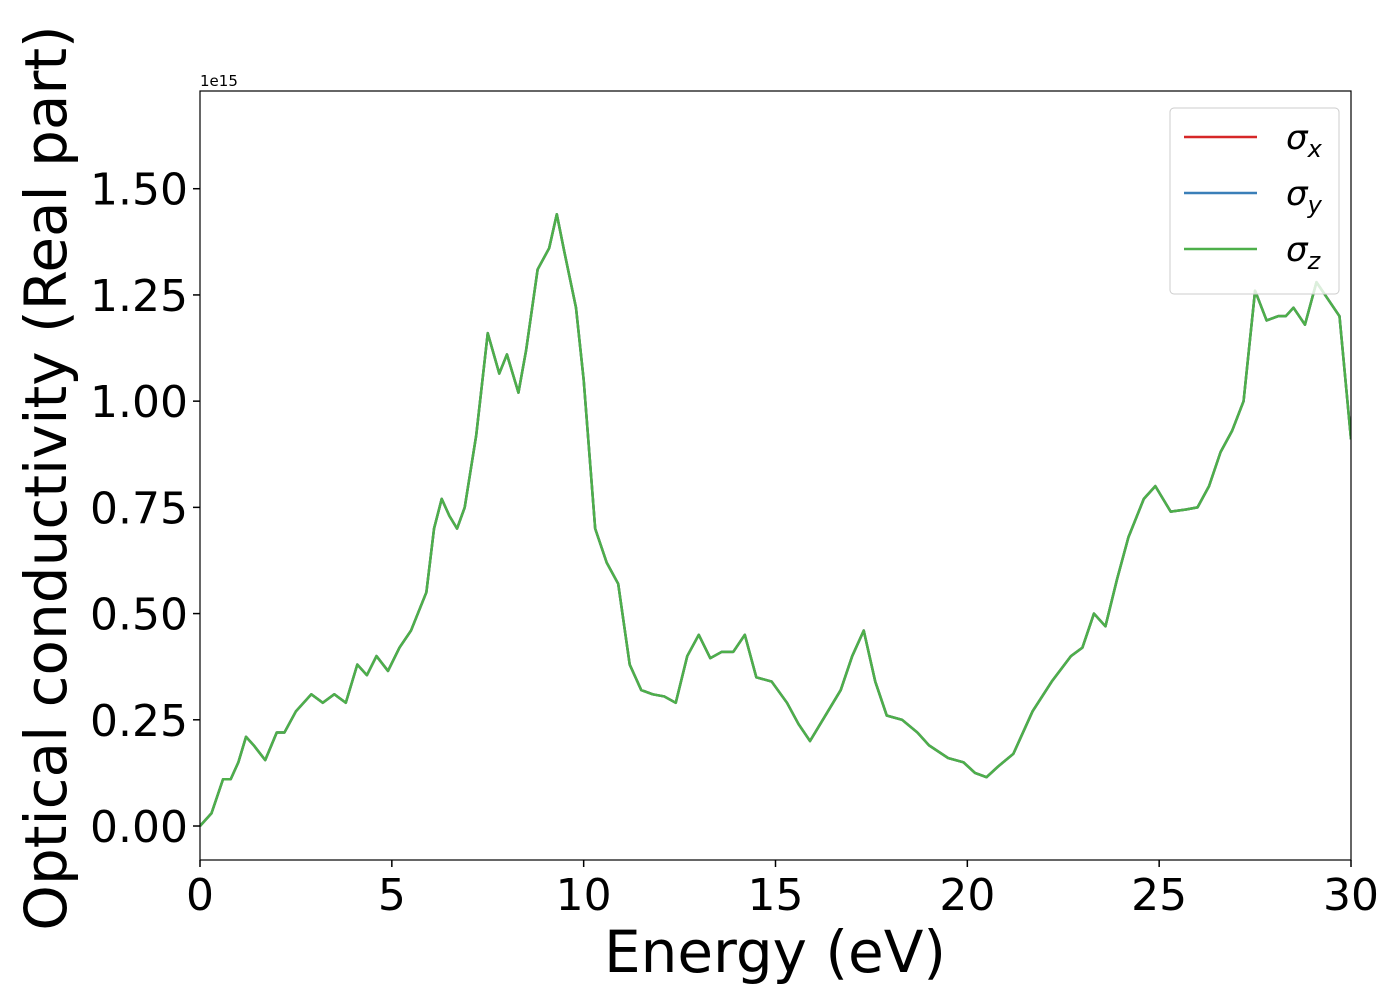 The image size is (1400, 1000). Describe the element at coordinates (219, 81) in the screenshot. I see `offset-label: 1e15` at that location.